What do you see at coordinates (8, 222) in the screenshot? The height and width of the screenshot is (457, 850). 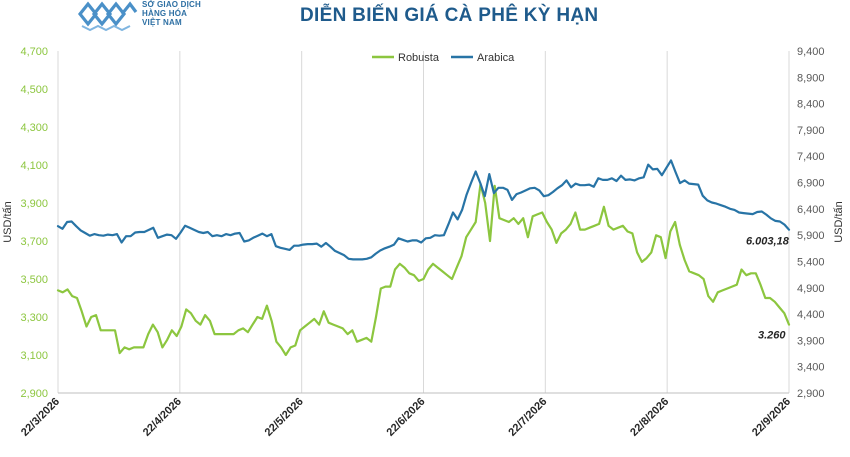 I see `y-left-axis-title: USD/tấn` at bounding box center [8, 222].